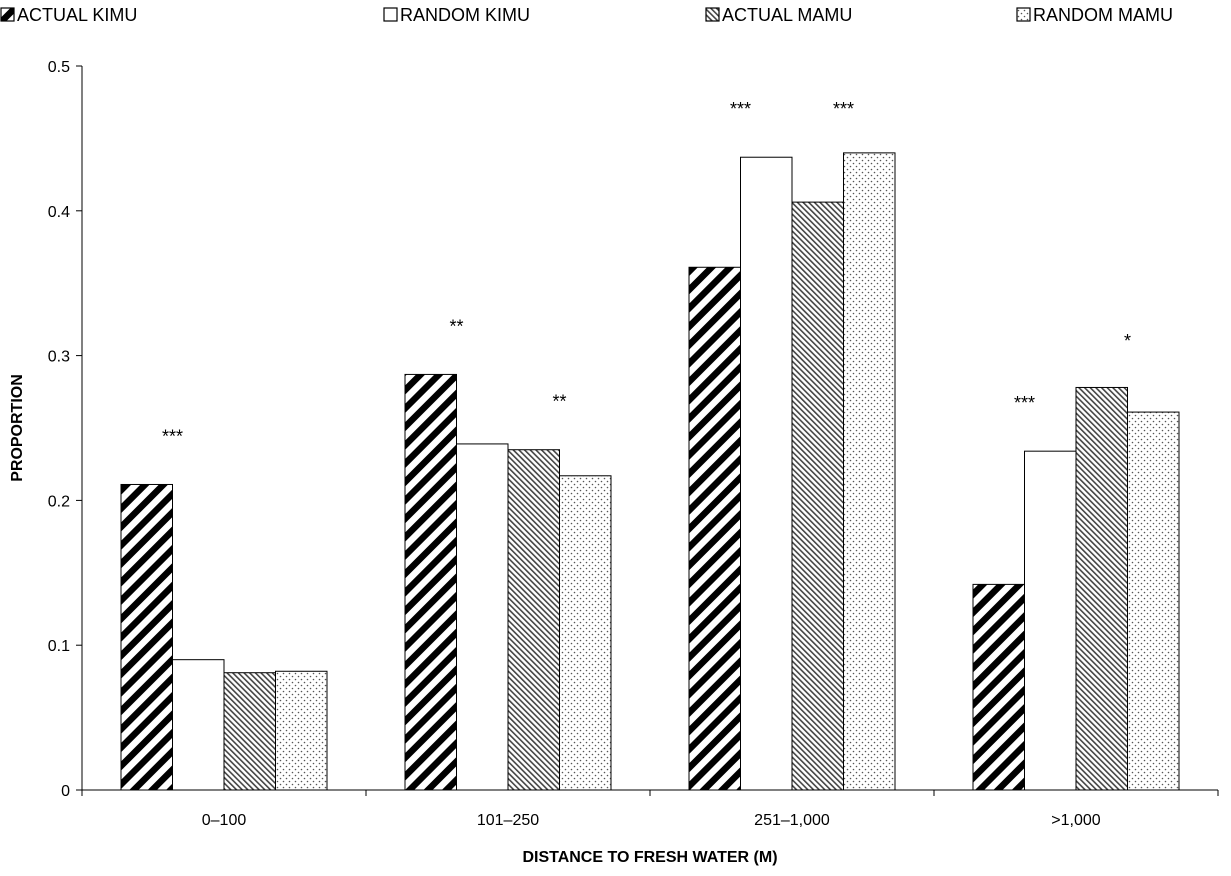  Describe the element at coordinates (59, 212) in the screenshot. I see `y-tick-label: 0.4` at that location.